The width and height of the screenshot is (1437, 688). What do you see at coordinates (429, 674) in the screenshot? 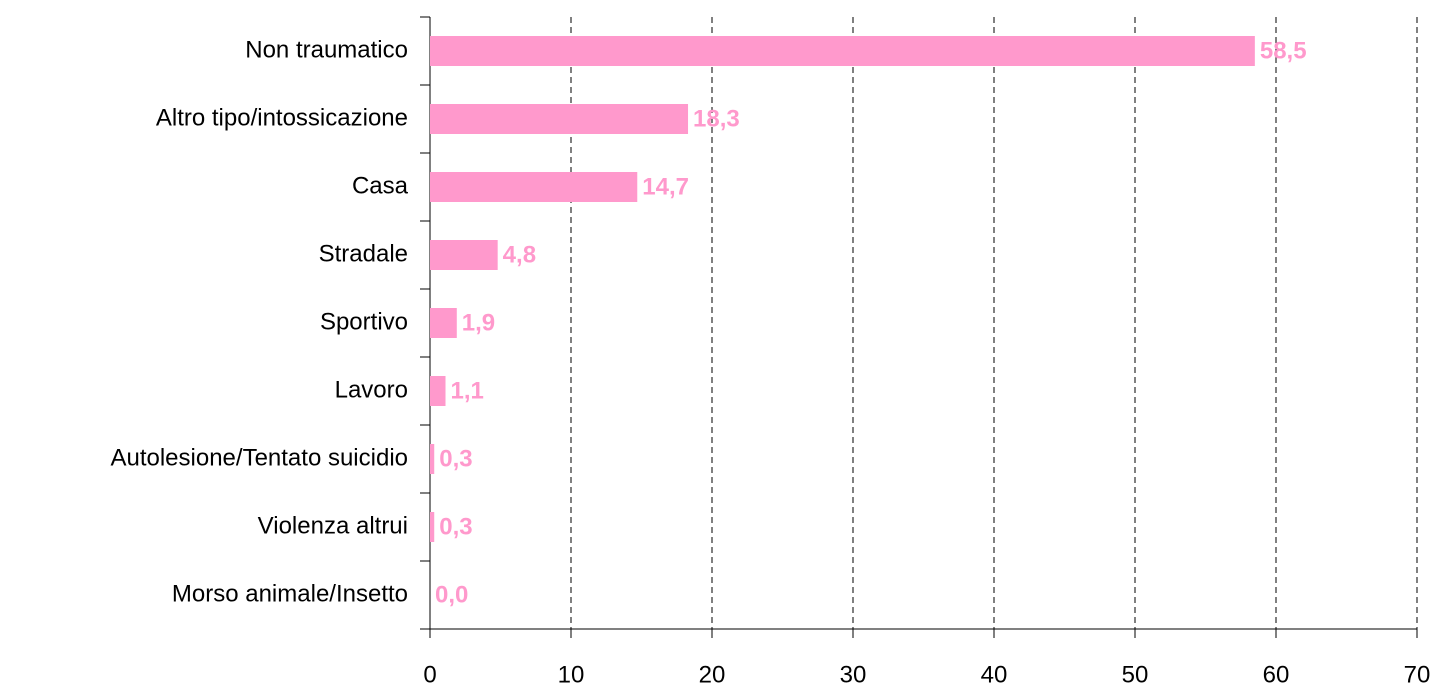
I see `x-tick-label: 0` at bounding box center [429, 674].